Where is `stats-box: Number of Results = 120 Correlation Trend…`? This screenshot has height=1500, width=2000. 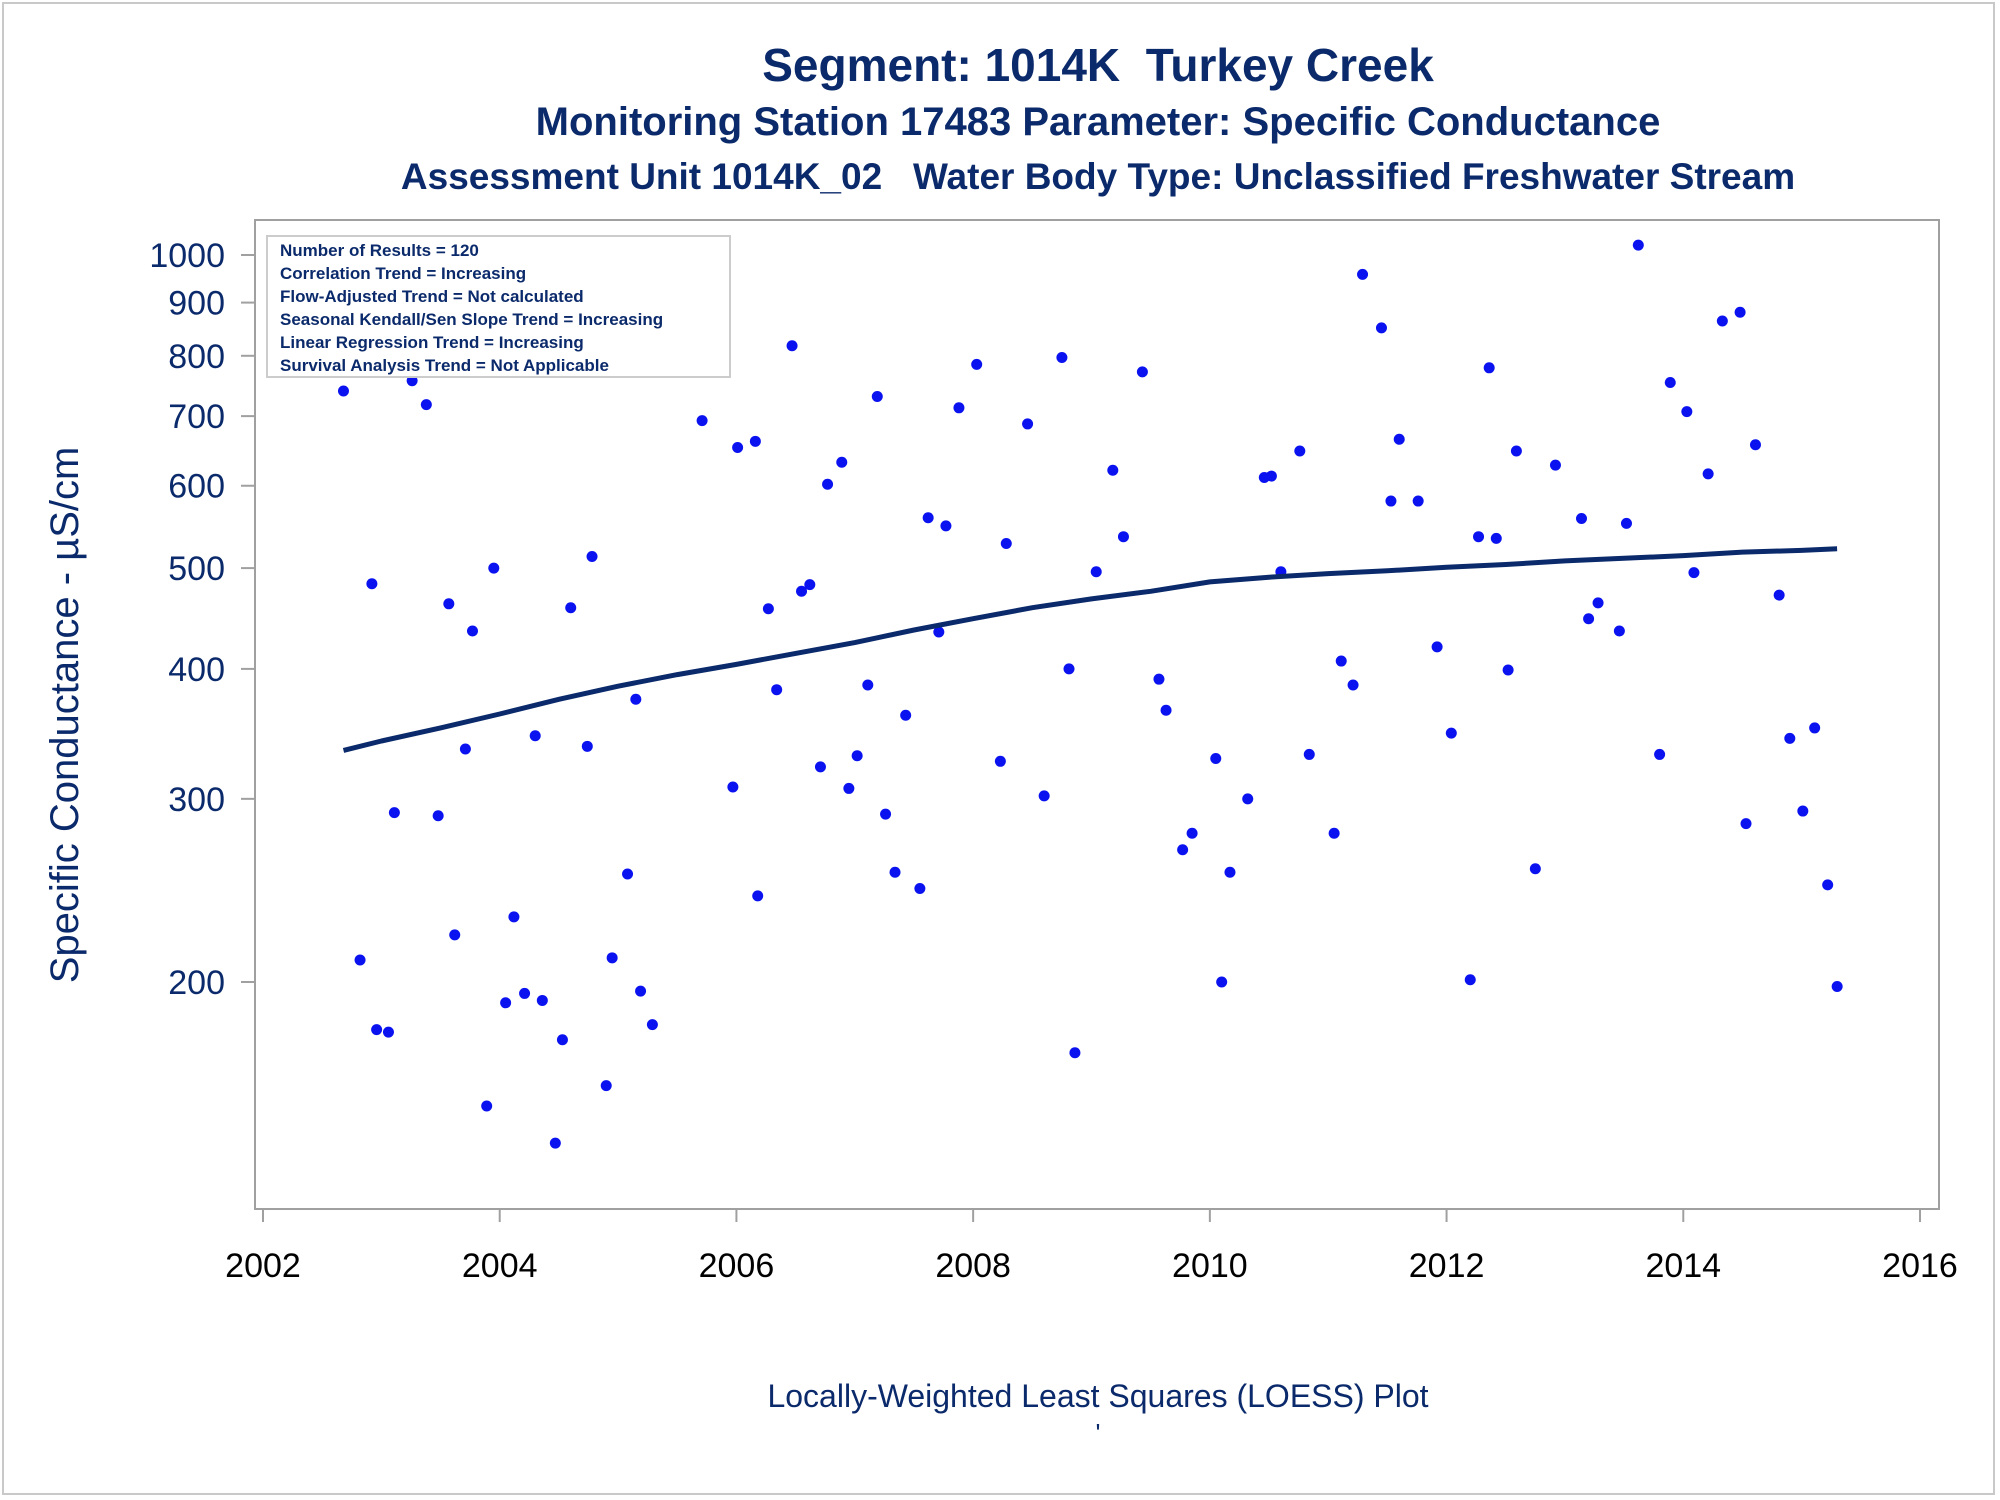 stats-box: Number of Results = 120 Correlation Trend… is located at coordinates (498, 306).